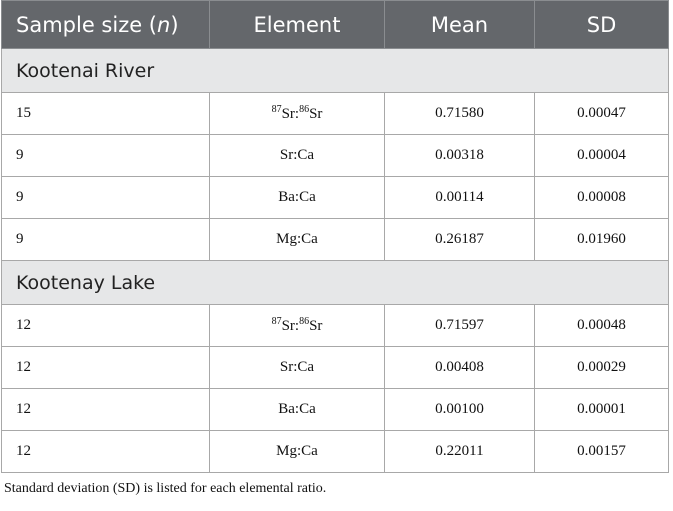 The image size is (673, 511). What do you see at coordinates (459, 197) in the screenshot?
I see `cell: 0.00114` at bounding box center [459, 197].